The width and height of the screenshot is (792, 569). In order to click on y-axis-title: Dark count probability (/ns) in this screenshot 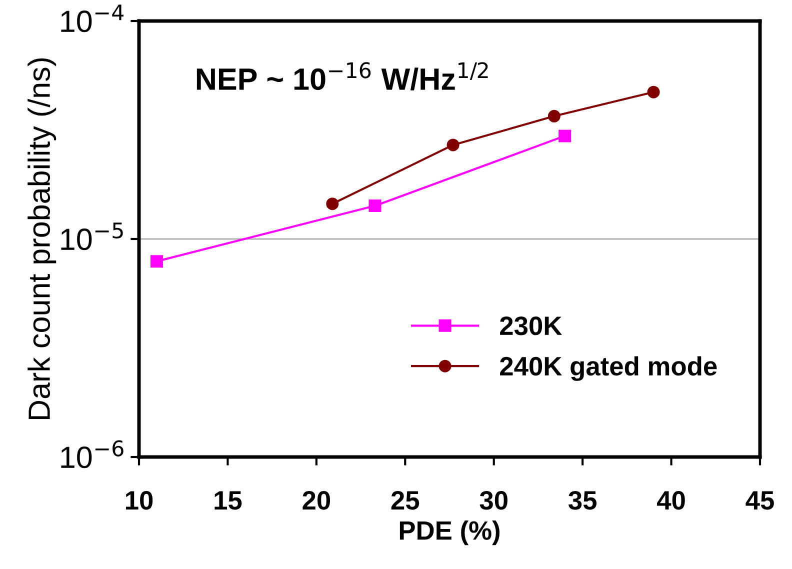, I will do `click(42, 239)`.